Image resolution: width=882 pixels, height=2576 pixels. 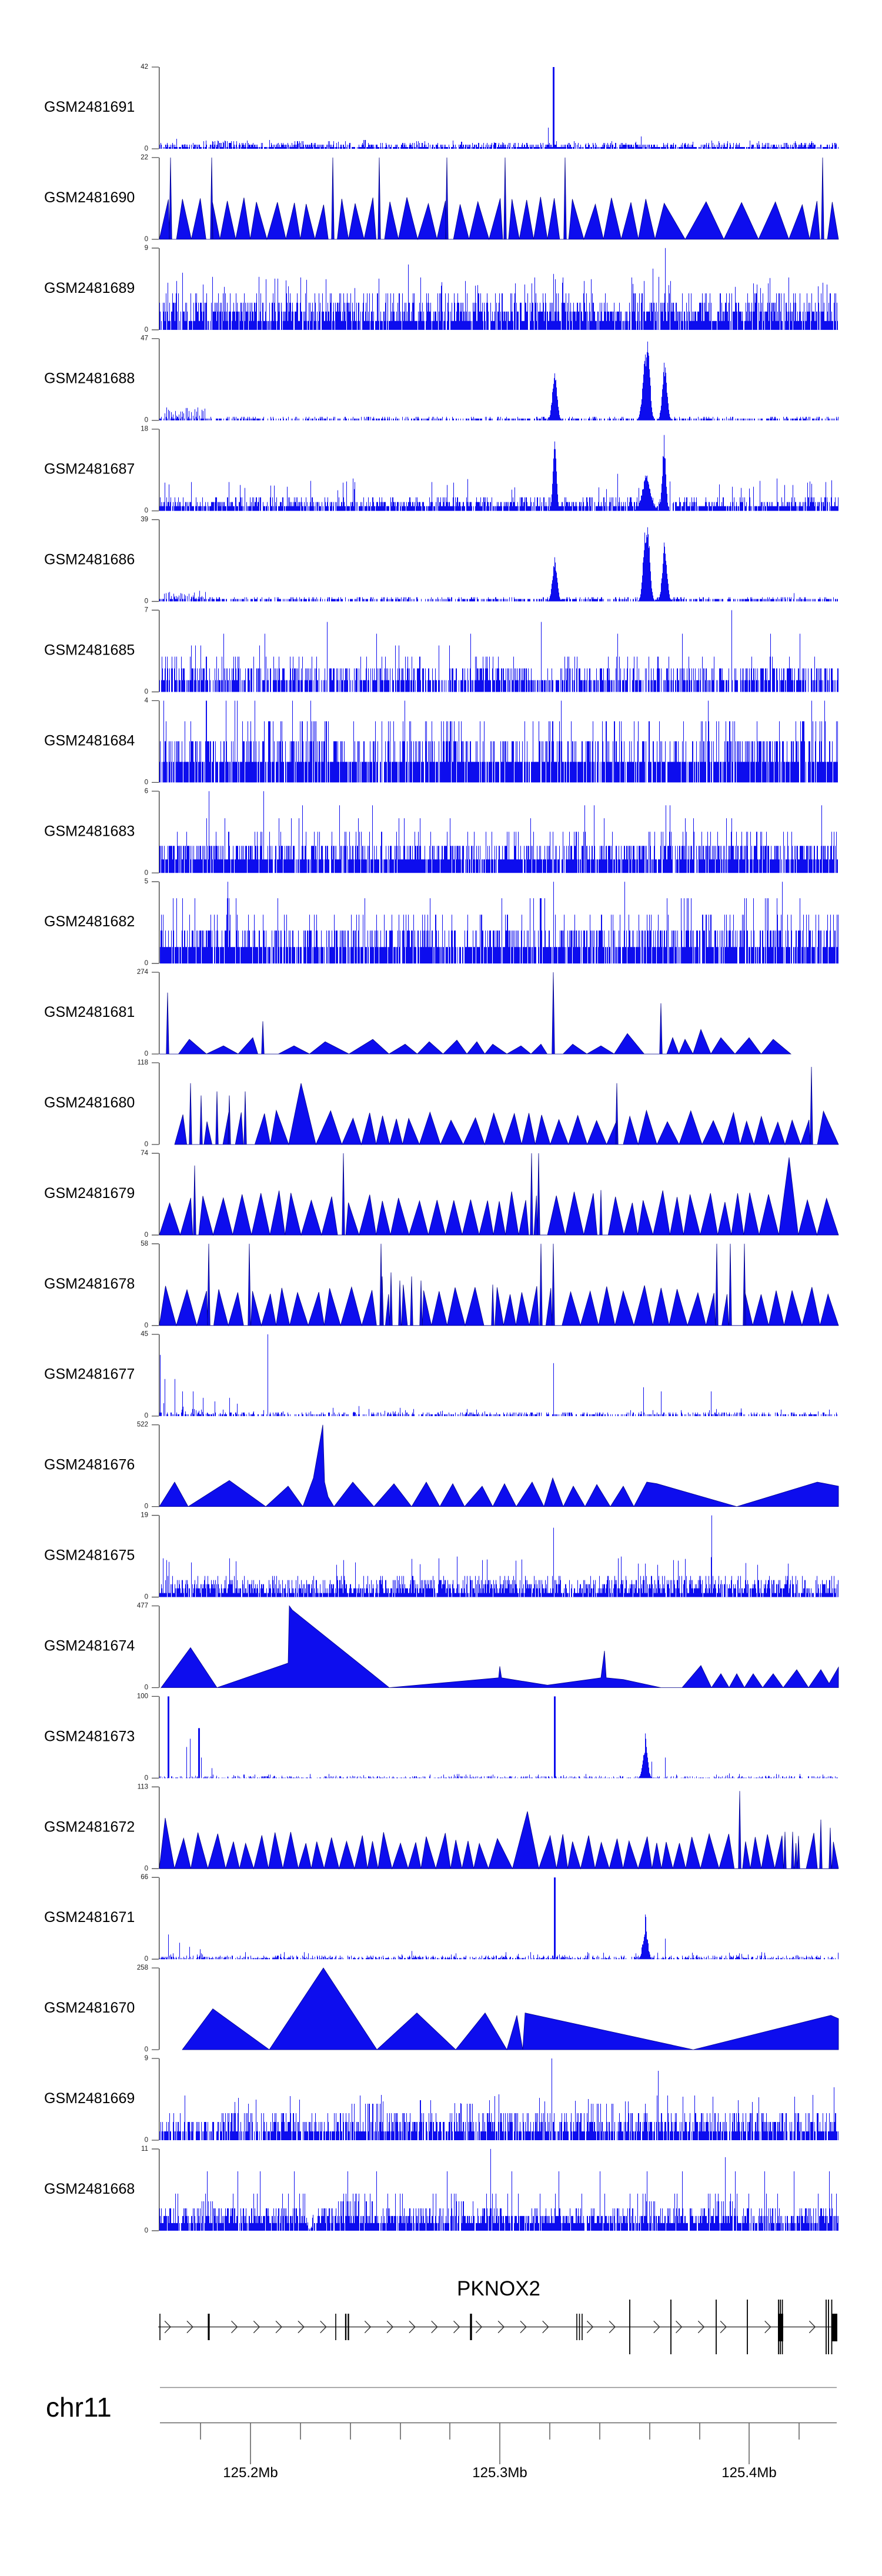 What do you see at coordinates (89, 1555) in the screenshot?
I see `svg-text: GSM2481675` at bounding box center [89, 1555].